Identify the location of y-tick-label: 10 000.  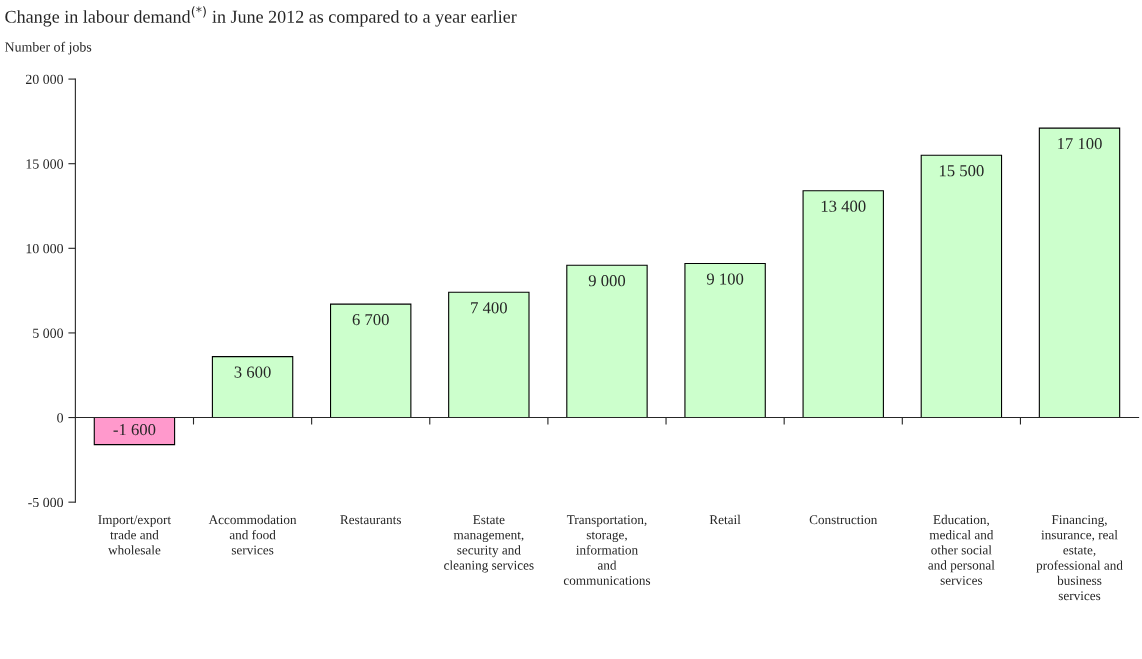
(45, 248).